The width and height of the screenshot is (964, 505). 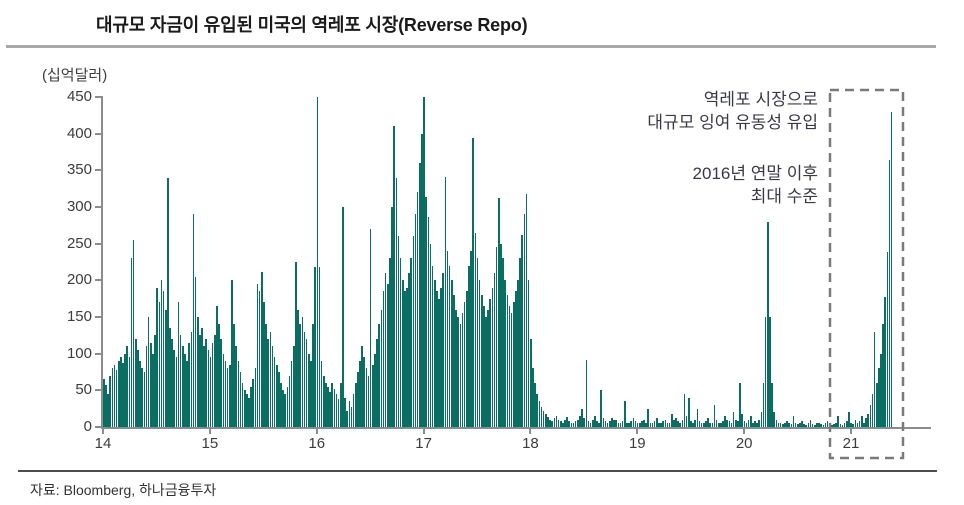 I want to click on dashed-rectangle, so click(x=866, y=274).